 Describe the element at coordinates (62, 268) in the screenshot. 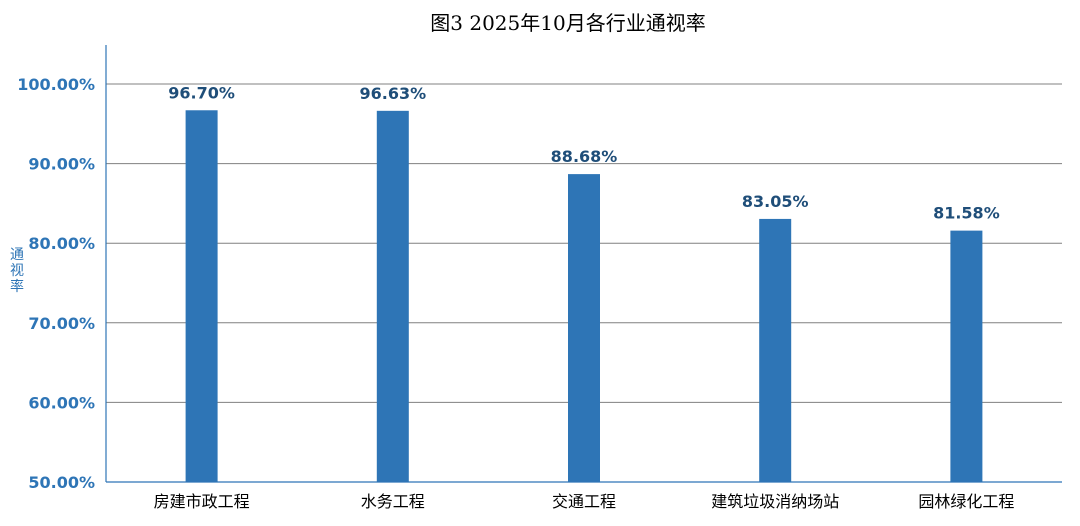

I see `y-axis: 50.00% 60.00% 70.00% 80.00% 90.00% 100.00%` at that location.